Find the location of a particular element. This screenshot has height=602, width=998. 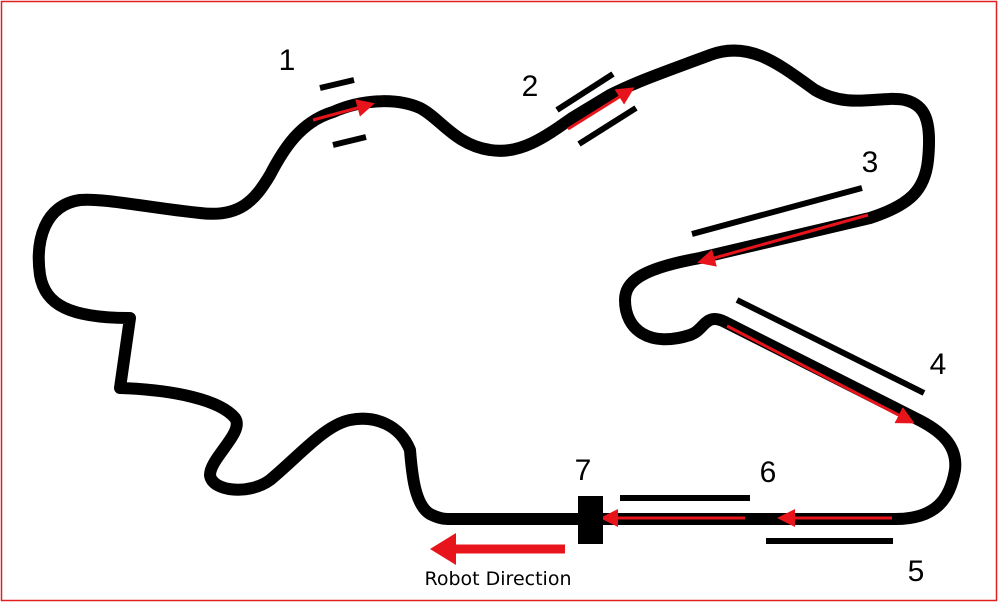

zone-label-6: 6 is located at coordinates (768, 472).